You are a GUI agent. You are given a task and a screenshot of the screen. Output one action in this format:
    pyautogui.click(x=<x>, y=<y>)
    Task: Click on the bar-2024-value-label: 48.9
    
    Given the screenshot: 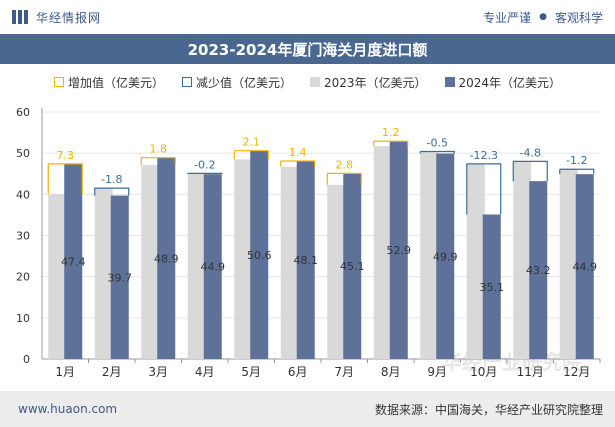 What is the action you would take?
    pyautogui.click(x=166, y=258)
    